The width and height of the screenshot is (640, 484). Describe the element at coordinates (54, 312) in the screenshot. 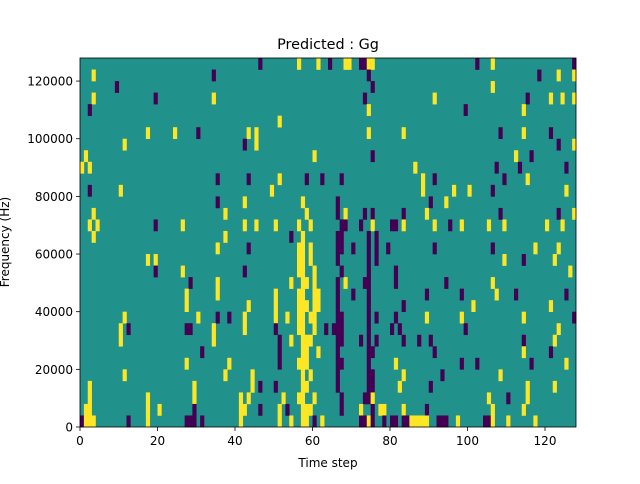

I see `y-tick-label: 40000` at that location.